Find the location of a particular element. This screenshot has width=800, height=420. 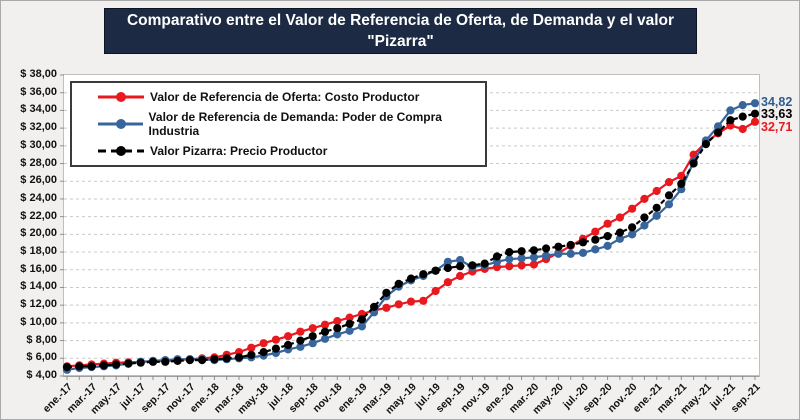

y-axis-tick-label: $ 28,00 is located at coordinates (38, 162).